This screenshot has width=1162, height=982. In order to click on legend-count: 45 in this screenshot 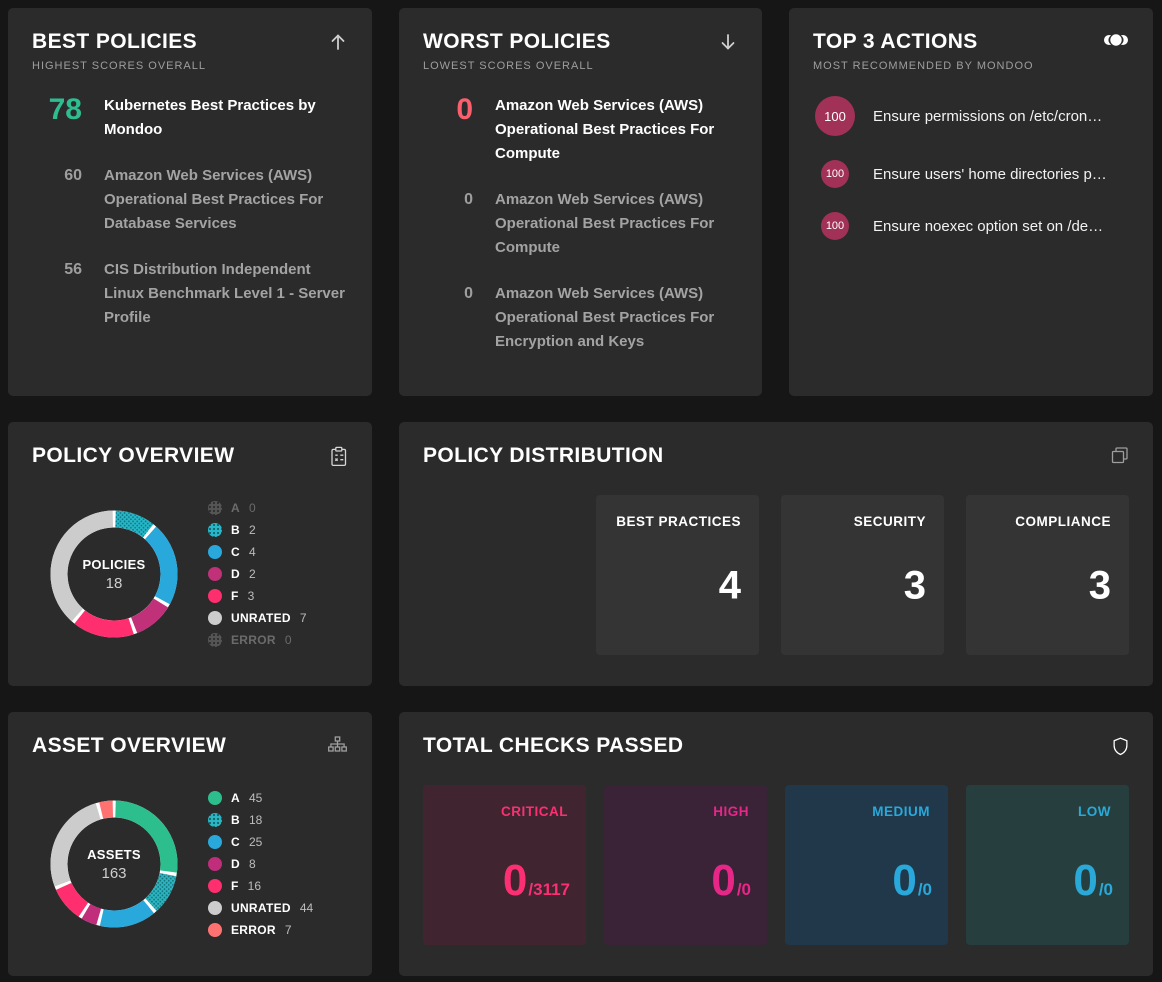, I will do `click(255, 798)`.